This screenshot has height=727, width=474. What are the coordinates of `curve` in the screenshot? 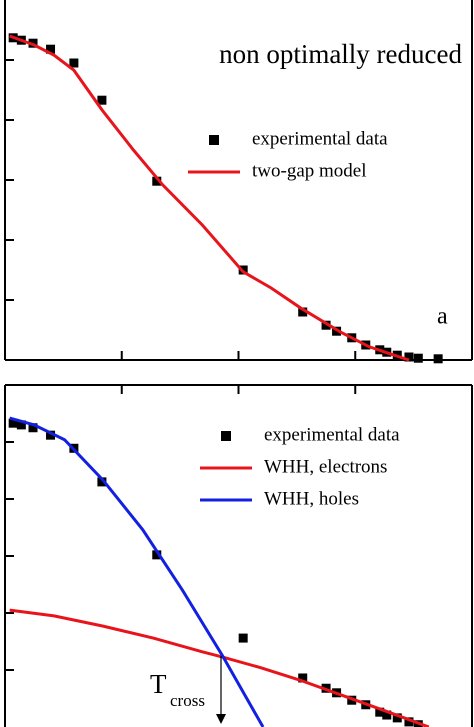 It's located at (219, 667).